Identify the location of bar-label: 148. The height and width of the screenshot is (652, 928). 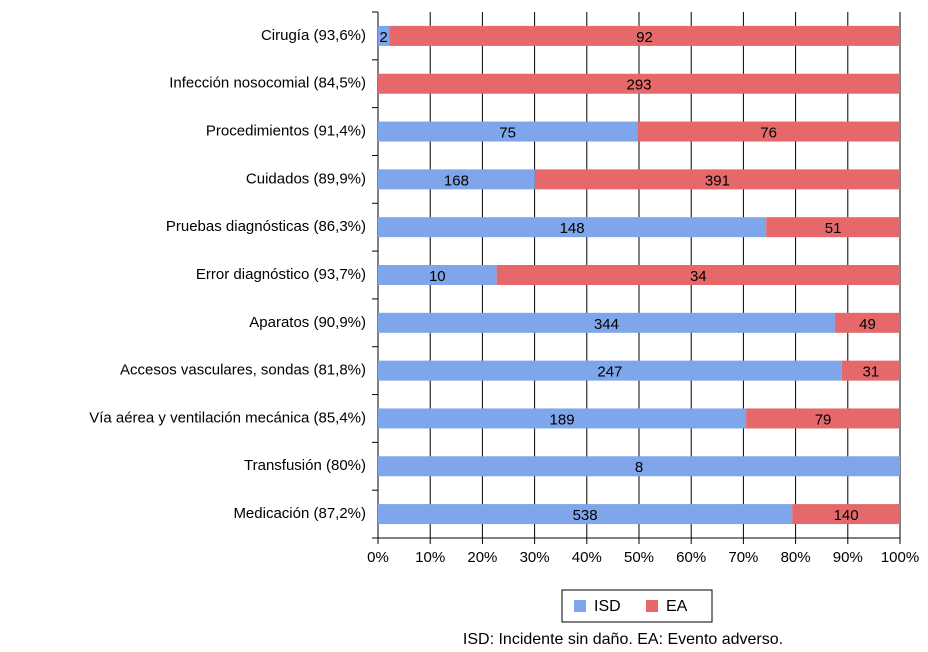
(572, 228).